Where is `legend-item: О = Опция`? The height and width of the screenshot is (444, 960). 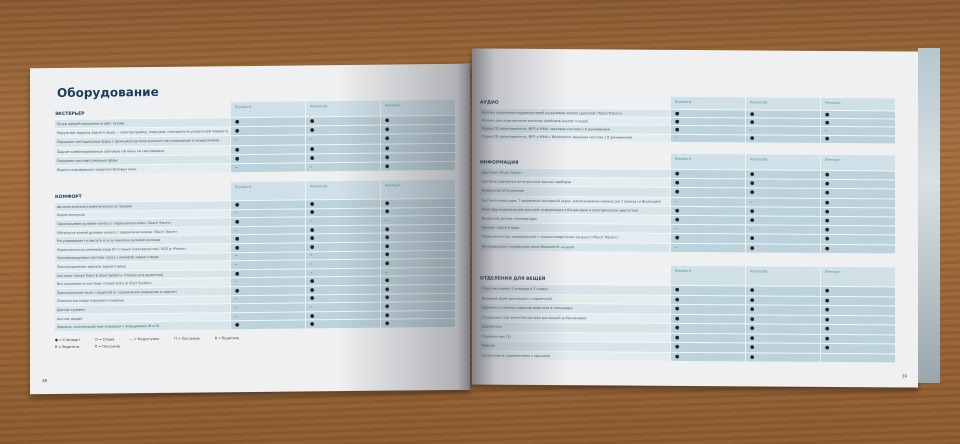 legend-item: О = Опция is located at coordinates (105, 339).